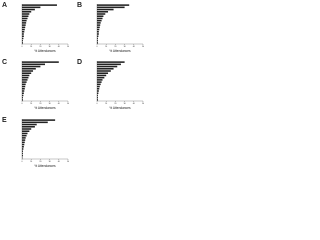 Image resolution: width=320 pixels, height=240 pixels. Describe the element at coordinates (35, 142) in the screenshot. I see `panel: E 0 10 20 30 40 50 % Attendances` at that location.